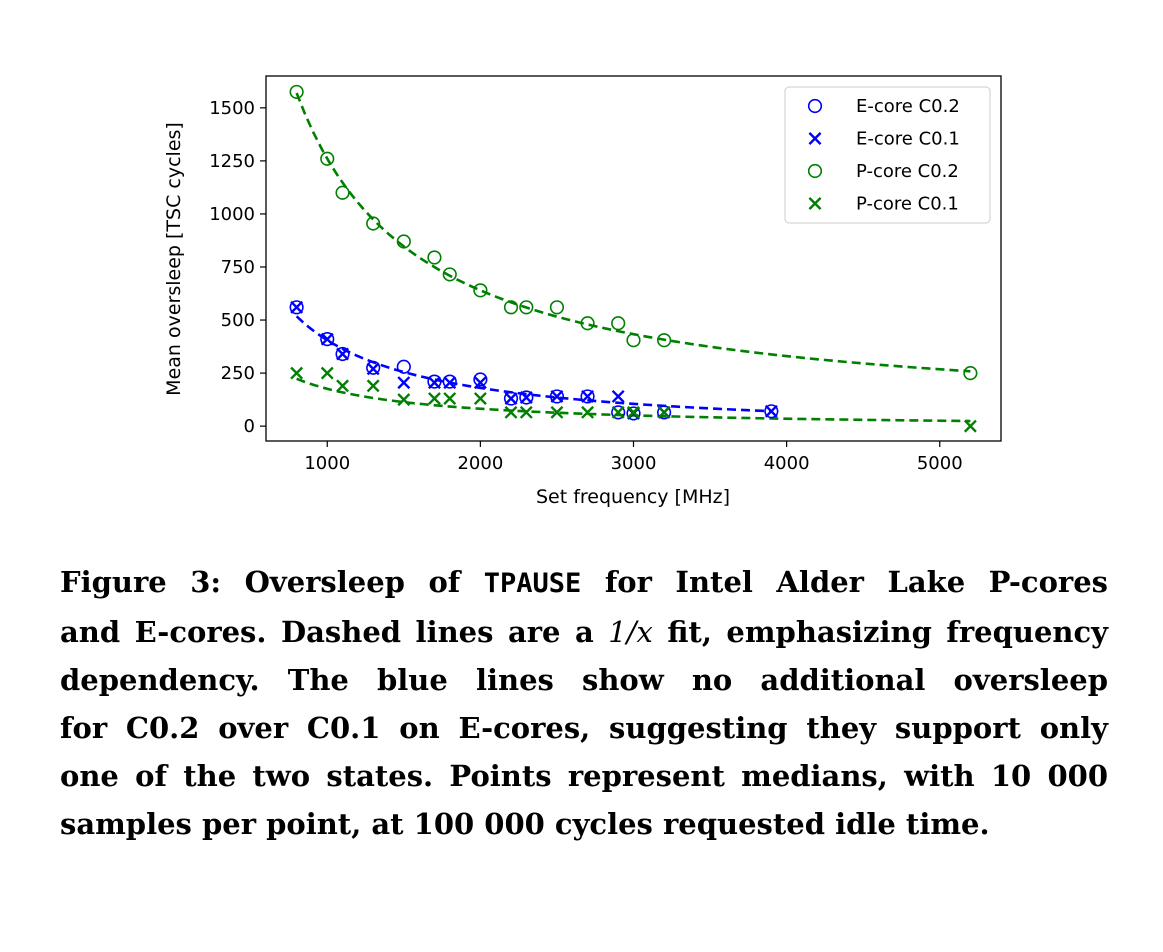  Describe the element at coordinates (327, 463) in the screenshot. I see `x-tick-label: 1000` at that location.